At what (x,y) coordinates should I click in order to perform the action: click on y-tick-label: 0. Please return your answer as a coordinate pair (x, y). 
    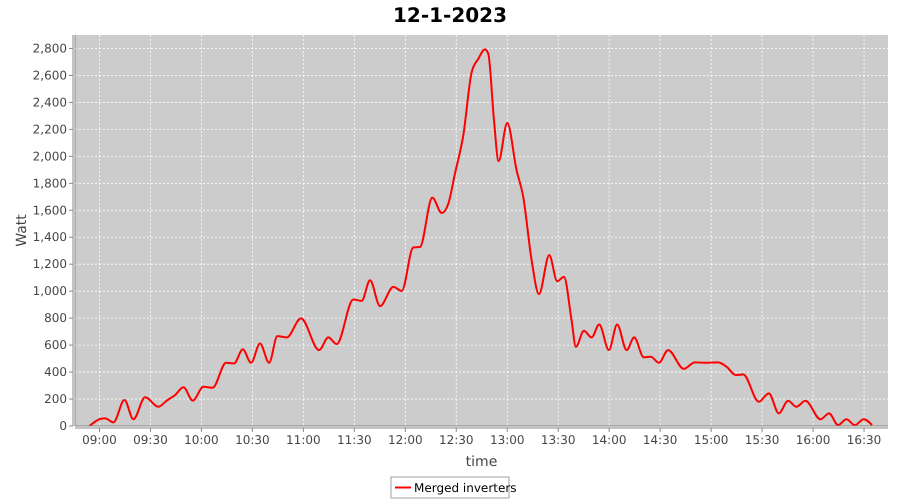
    Looking at the image, I should click on (63, 426).